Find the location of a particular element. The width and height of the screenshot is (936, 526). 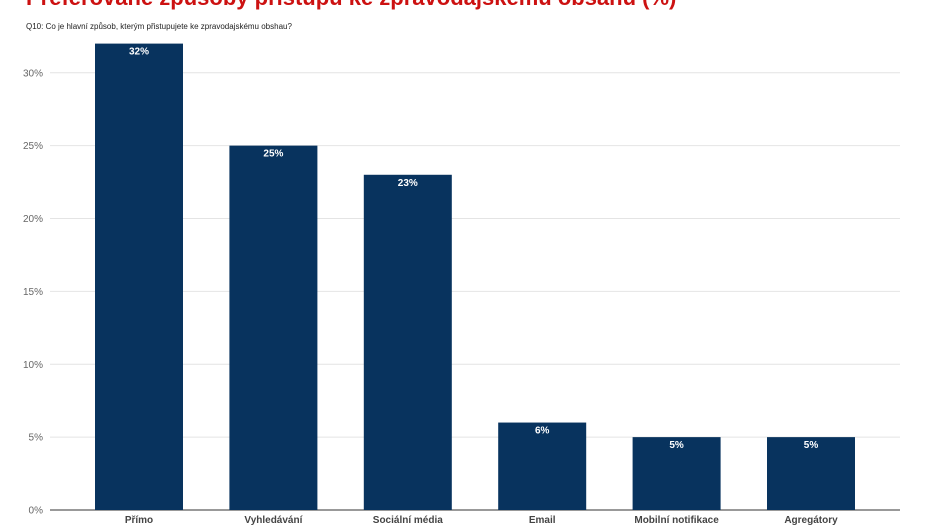

y-tick-label: 20% is located at coordinates (33, 219).